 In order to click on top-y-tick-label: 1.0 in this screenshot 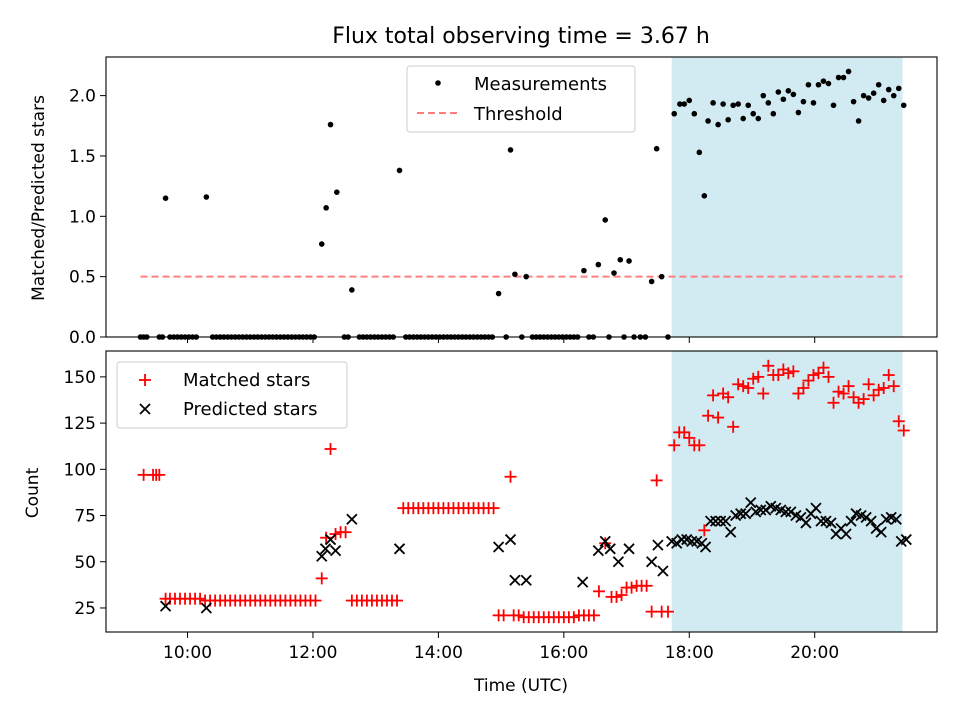, I will do `click(82, 217)`.